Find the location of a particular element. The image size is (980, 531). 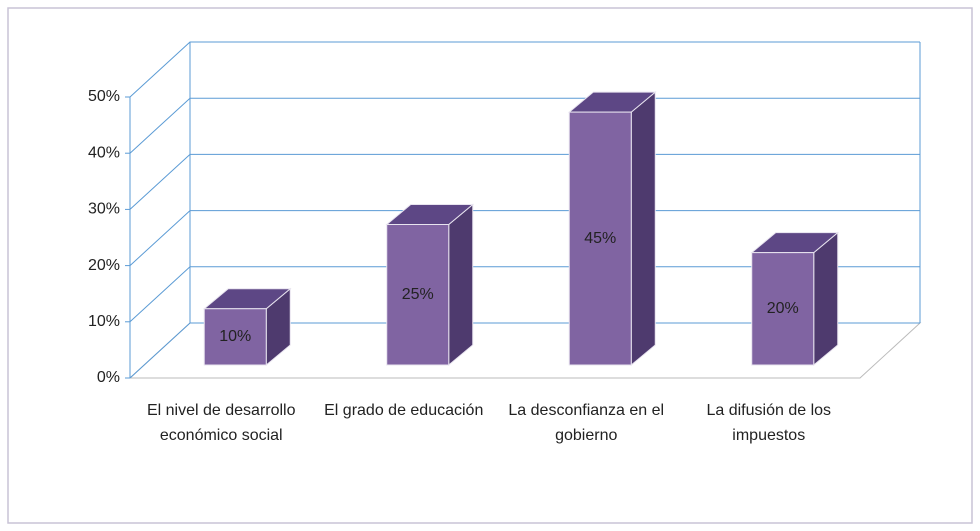

y-tick-label: 40% is located at coordinates (104, 152).